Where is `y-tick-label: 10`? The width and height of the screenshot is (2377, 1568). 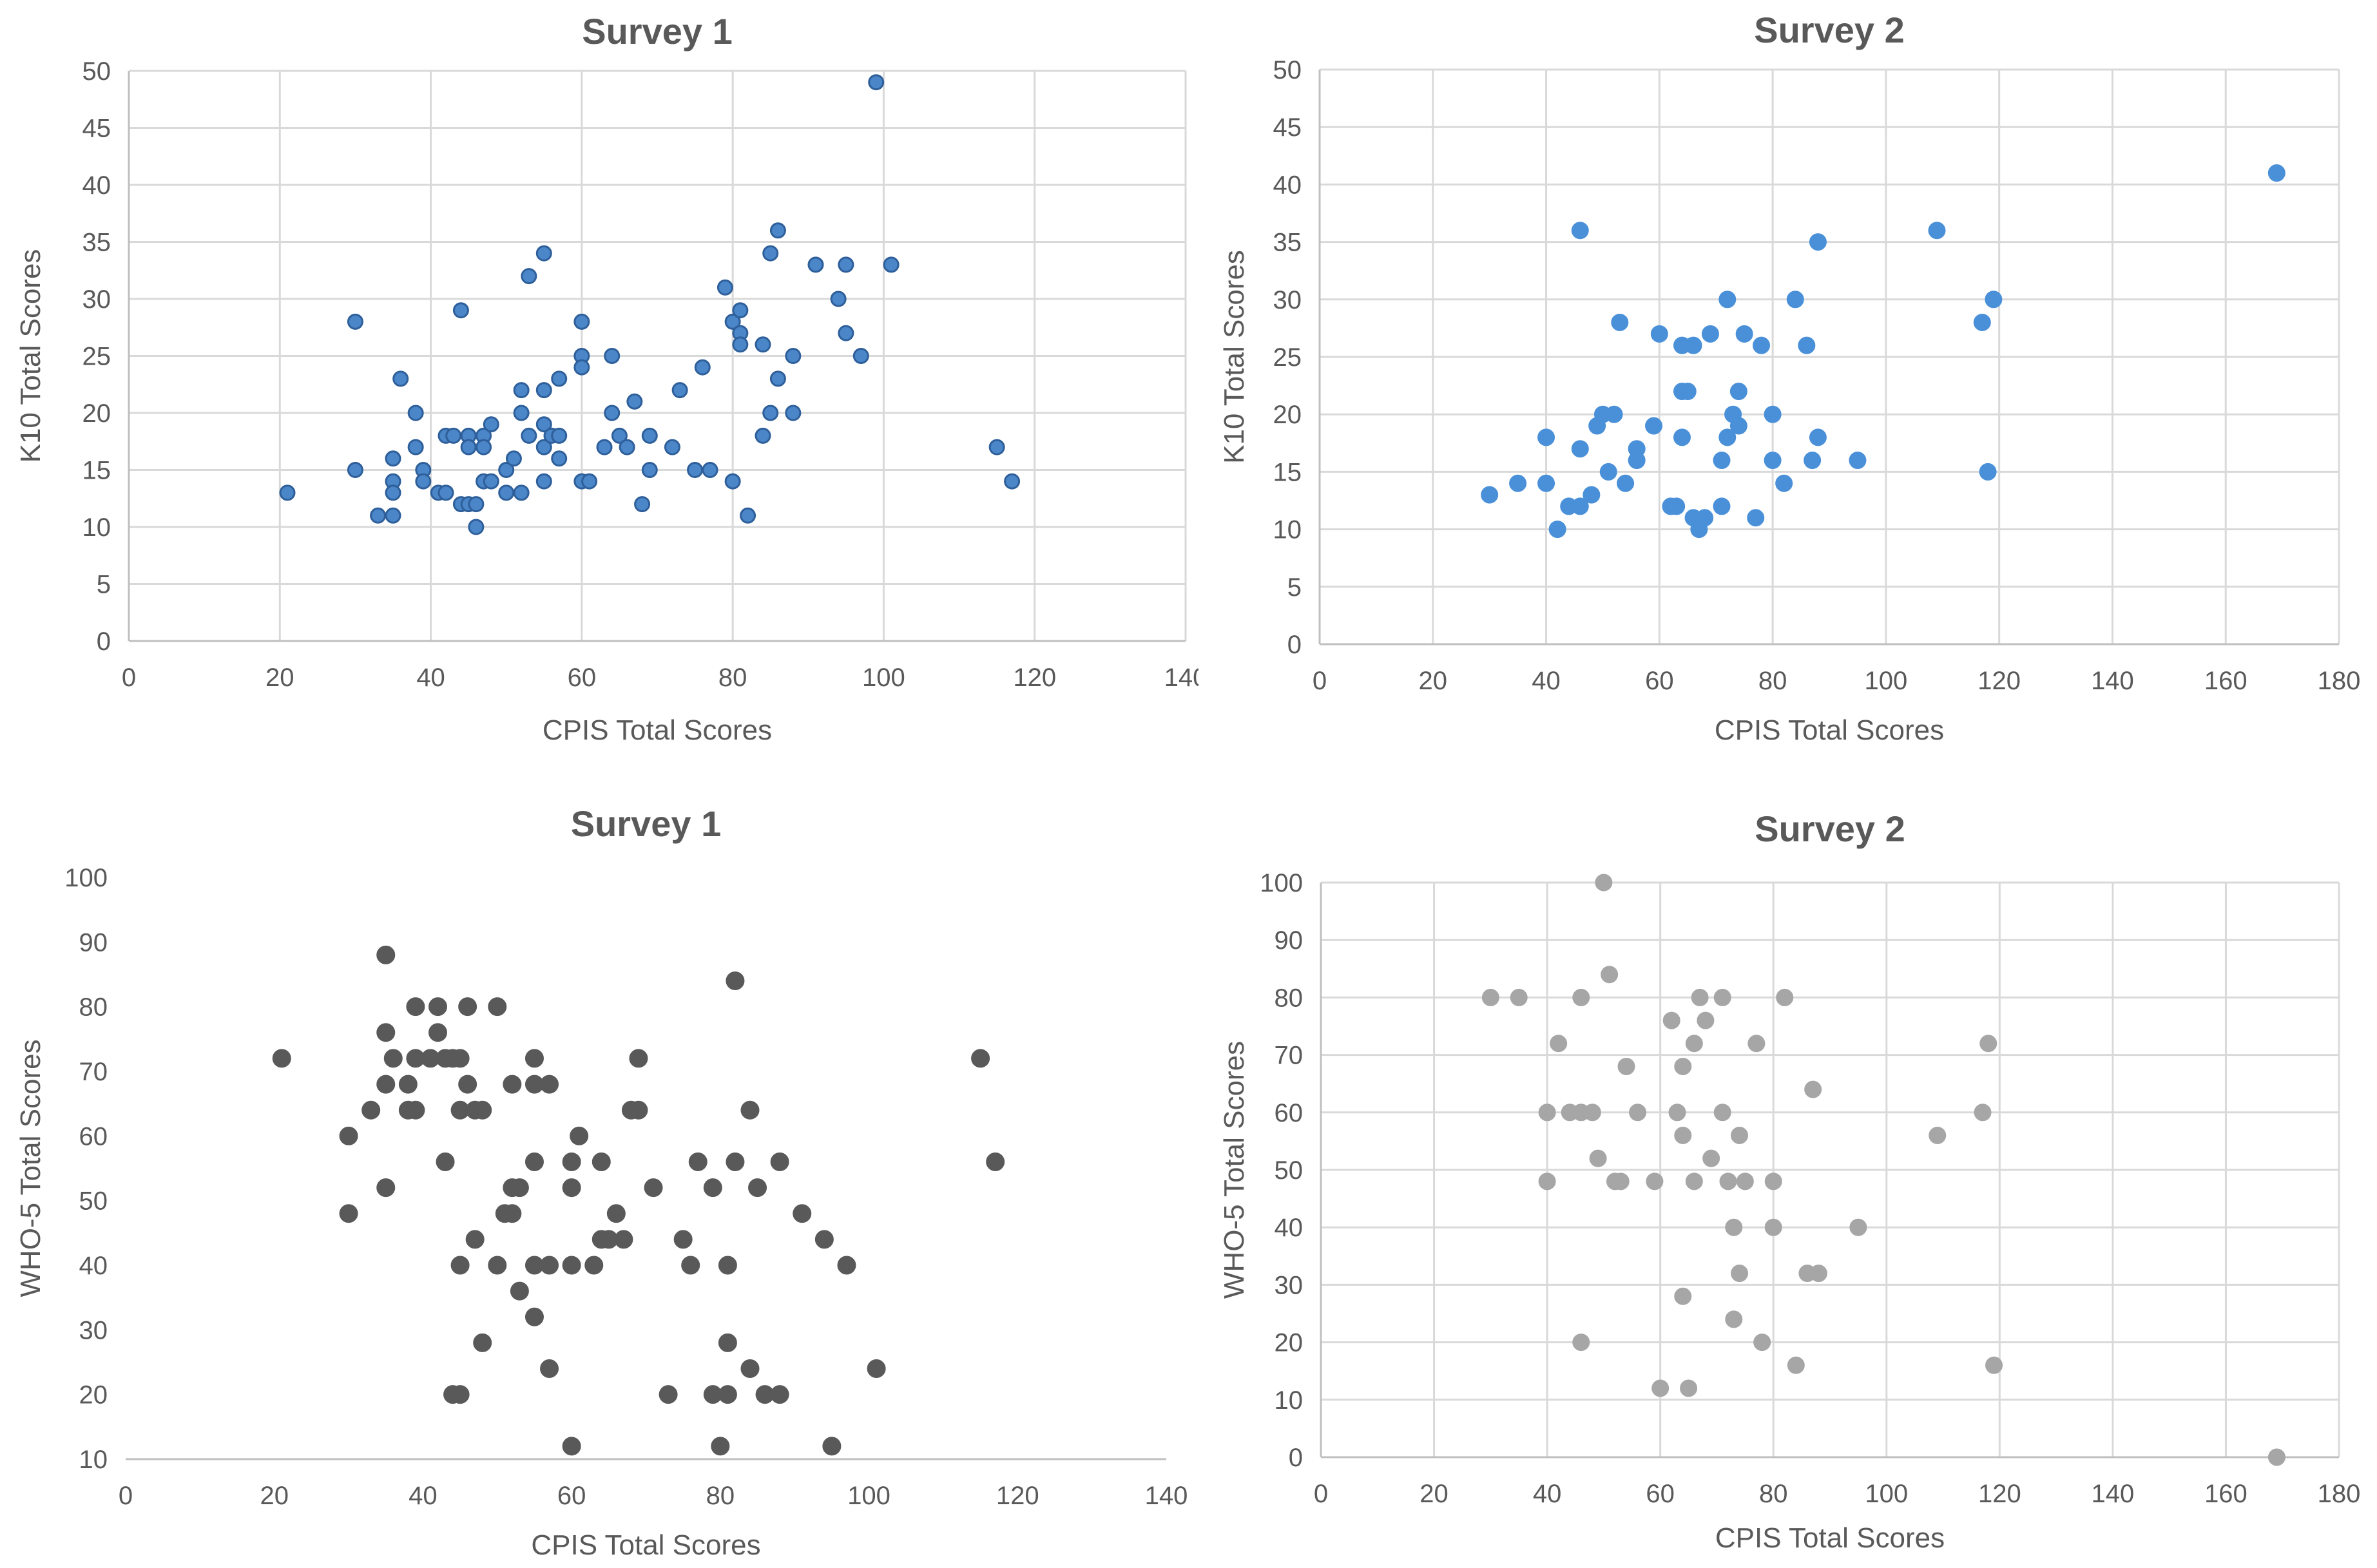
y-tick-label: 10 is located at coordinates (1287, 530).